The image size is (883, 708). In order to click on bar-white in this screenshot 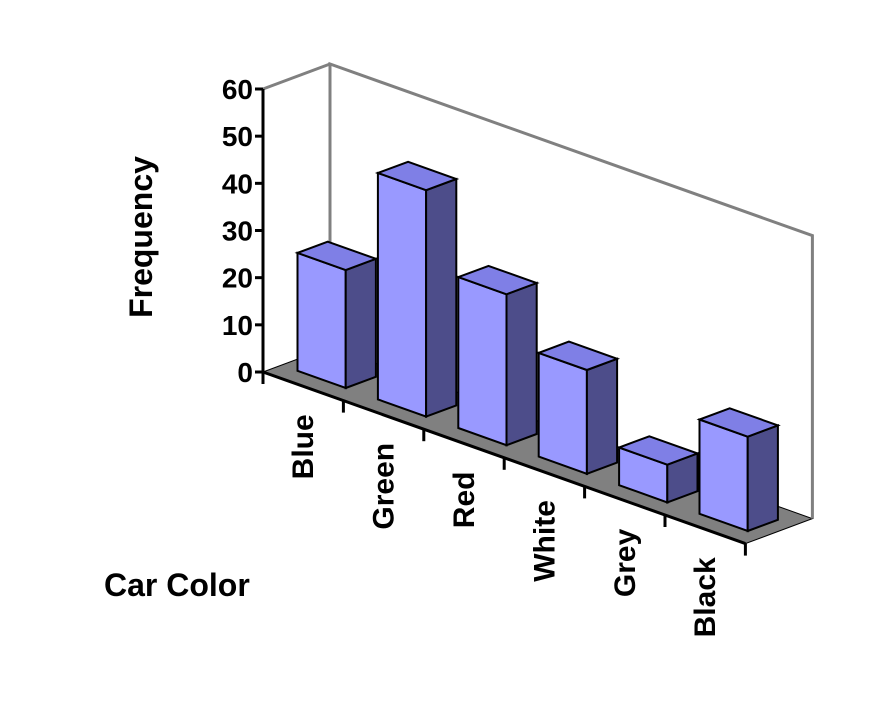, I will do `click(578, 408)`.